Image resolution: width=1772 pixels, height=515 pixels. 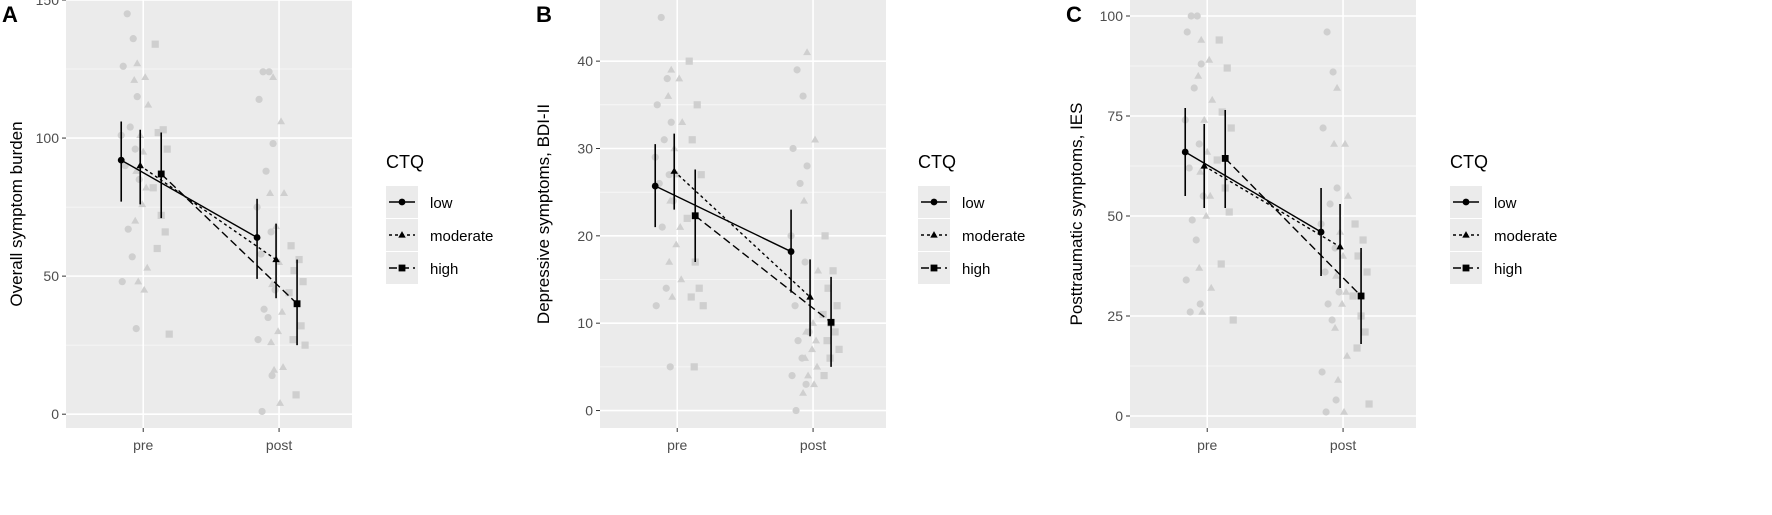 I want to click on plot-background, so click(x=1273, y=214).